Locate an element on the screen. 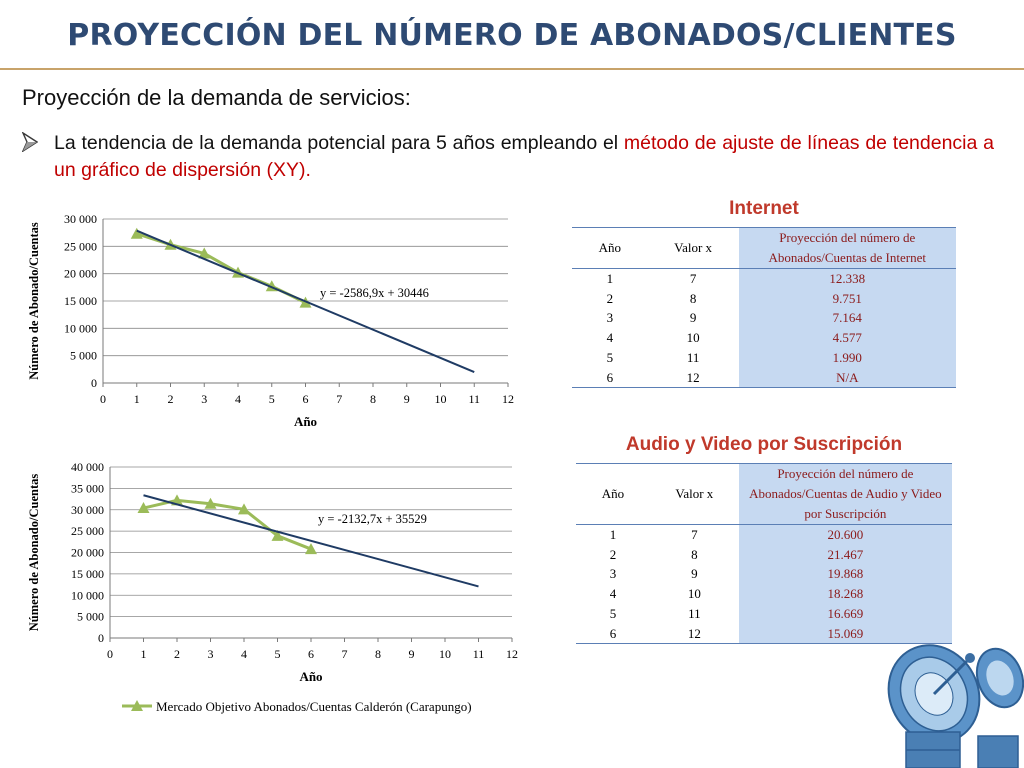  x-tick-label: 8 is located at coordinates (373, 399).